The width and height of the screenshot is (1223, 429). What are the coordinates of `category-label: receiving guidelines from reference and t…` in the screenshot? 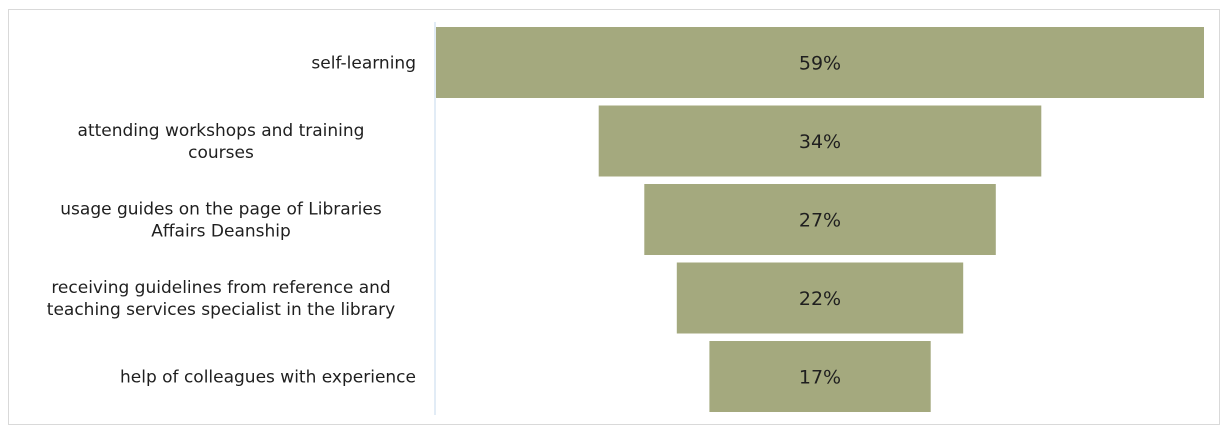 It's located at (221, 299).